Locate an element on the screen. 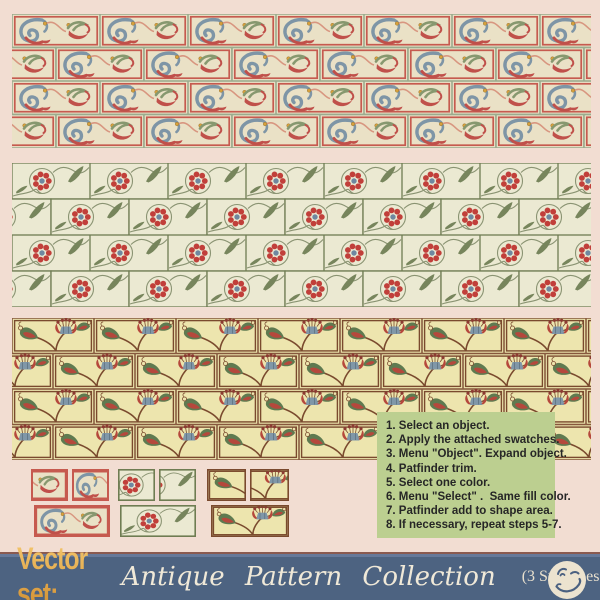  instruction-step: 6. Menu "Select" . Same fill color. is located at coordinates (478, 497).